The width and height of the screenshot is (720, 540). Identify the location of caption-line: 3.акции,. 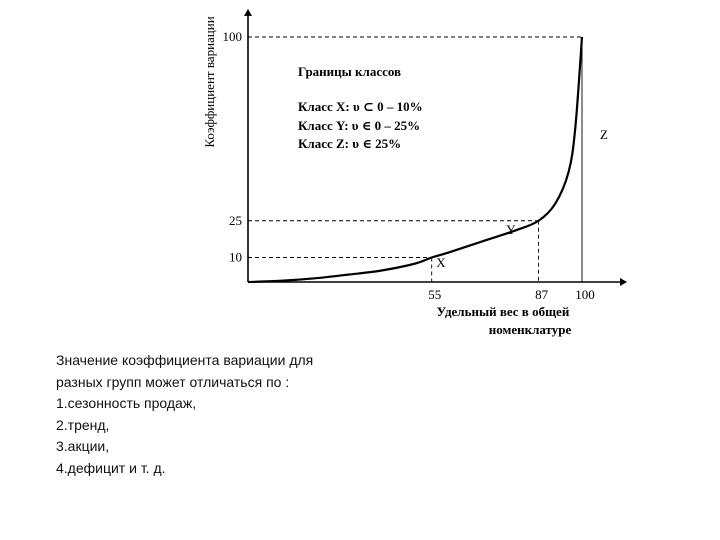
(83, 446).